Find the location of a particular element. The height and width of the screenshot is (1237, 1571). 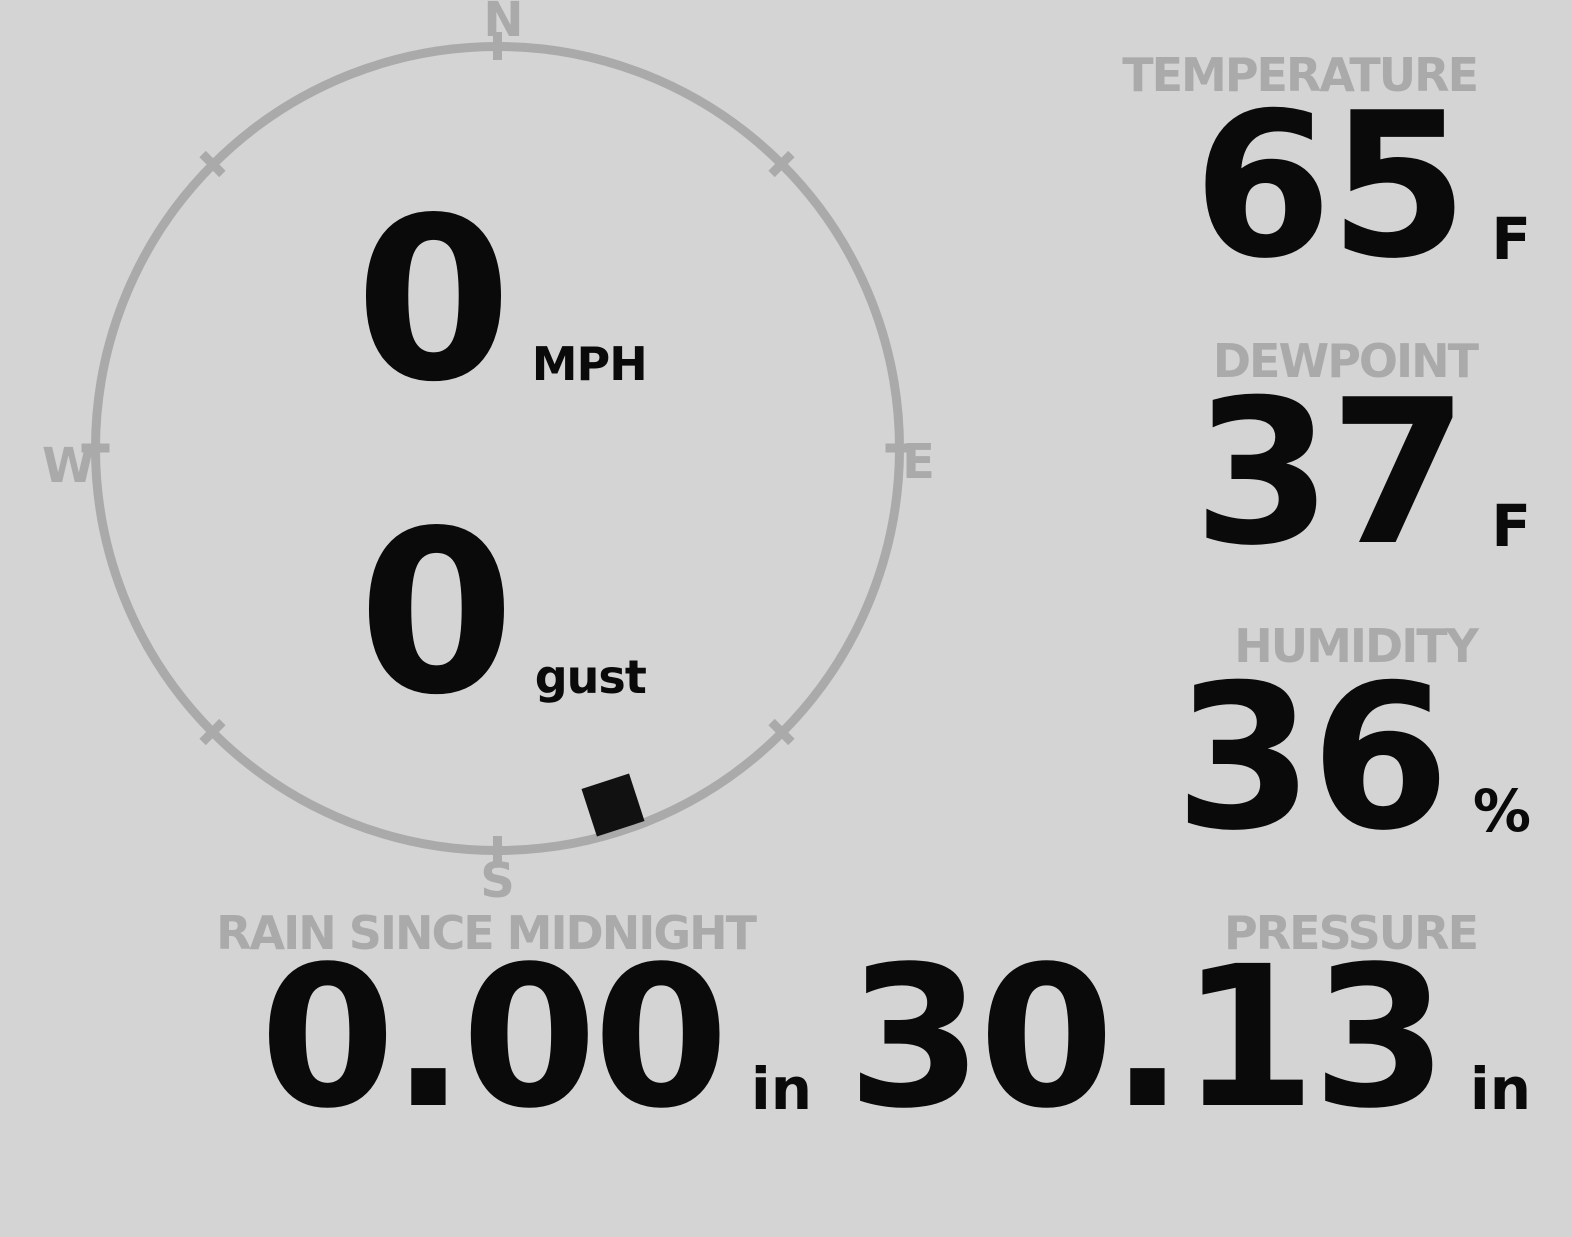

humidity-label: HUMIDITY is located at coordinates (1356, 646).